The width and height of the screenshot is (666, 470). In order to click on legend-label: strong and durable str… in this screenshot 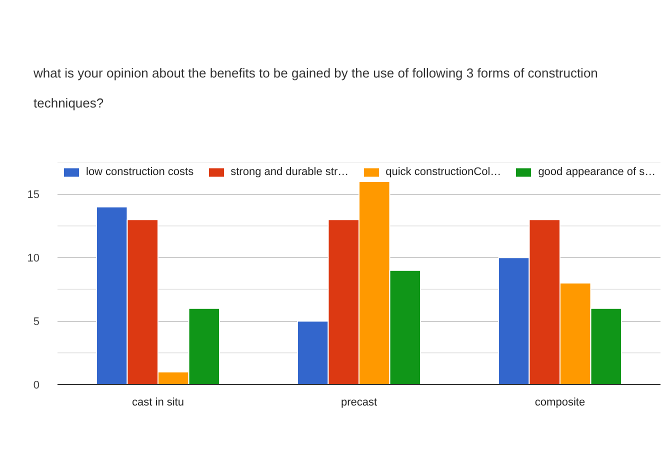, I will do `click(289, 172)`.